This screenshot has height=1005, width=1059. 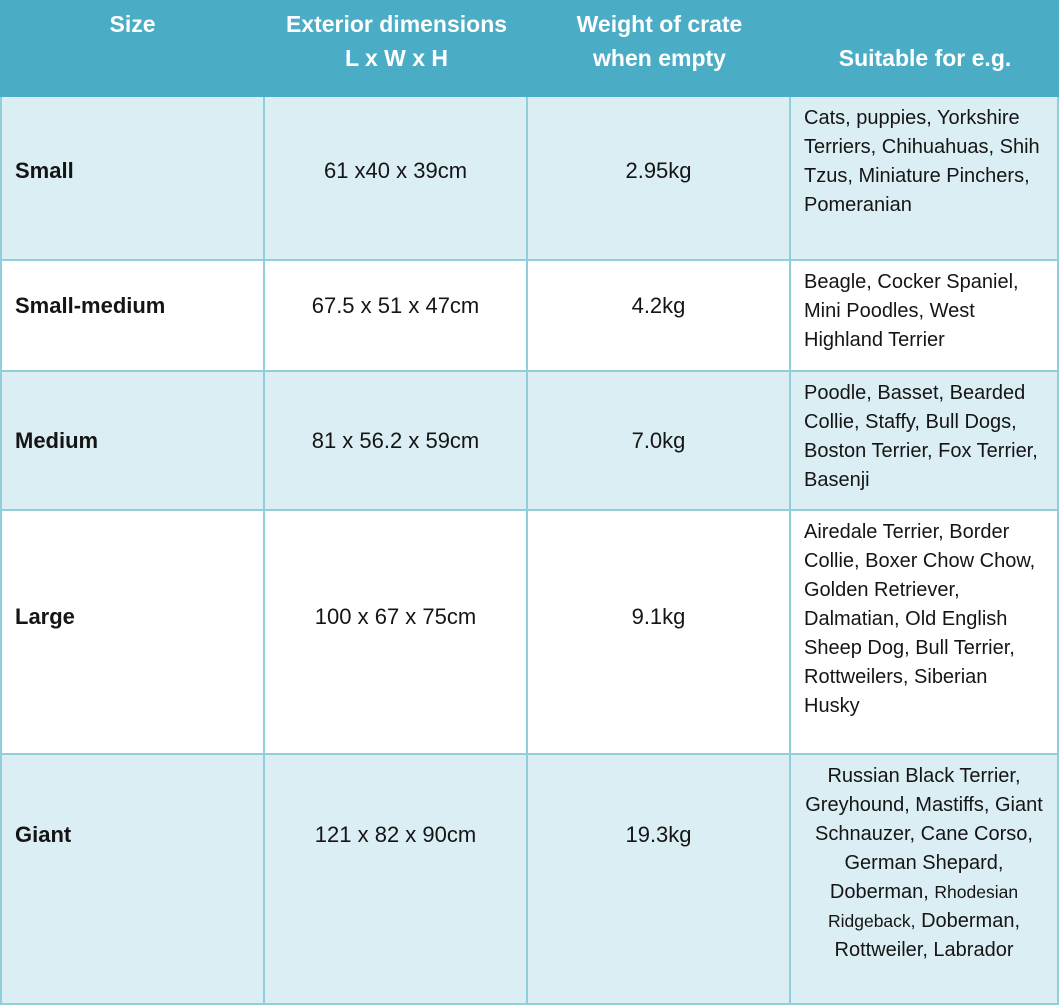 I want to click on suitable-text-segment-altfont: Rhodesian Ridgeback,, so click(x=923, y=906).